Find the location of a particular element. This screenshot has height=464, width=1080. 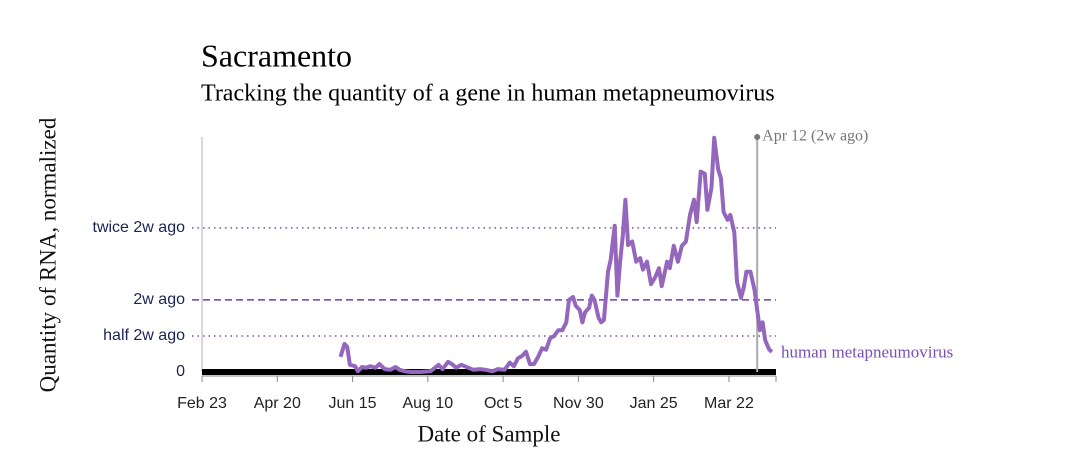

chart-title: Sacramento is located at coordinates (276, 55).